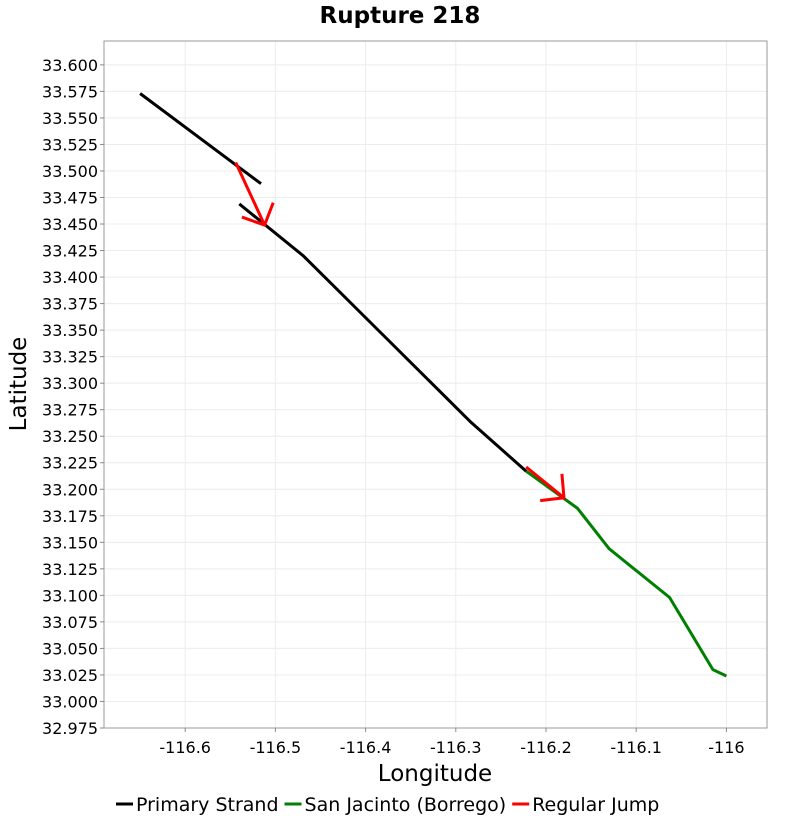 The width and height of the screenshot is (800, 820). Describe the element at coordinates (70, 304) in the screenshot. I see `y-tick-label: 33.375` at that location.